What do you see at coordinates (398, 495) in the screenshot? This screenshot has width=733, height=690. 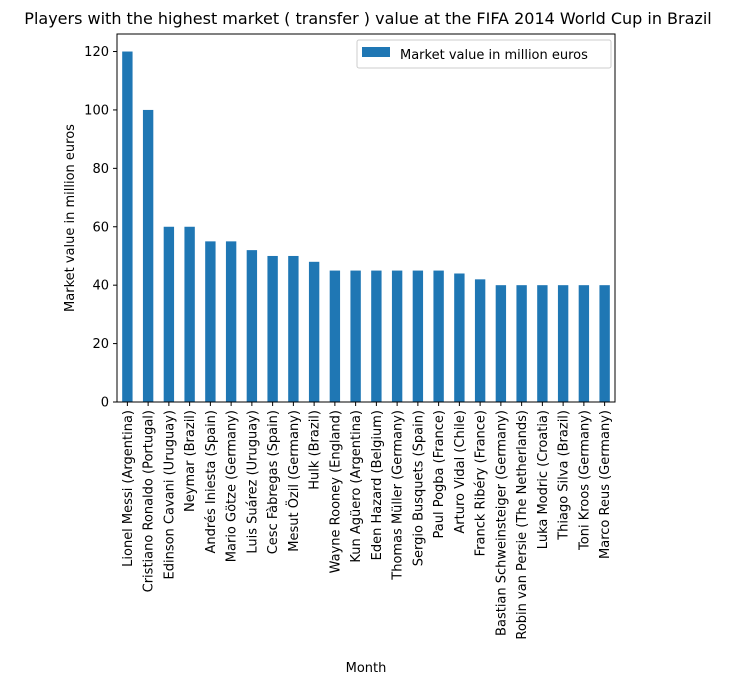 I see `x-tick-label: Thomas Müller (Germany)` at bounding box center [398, 495].